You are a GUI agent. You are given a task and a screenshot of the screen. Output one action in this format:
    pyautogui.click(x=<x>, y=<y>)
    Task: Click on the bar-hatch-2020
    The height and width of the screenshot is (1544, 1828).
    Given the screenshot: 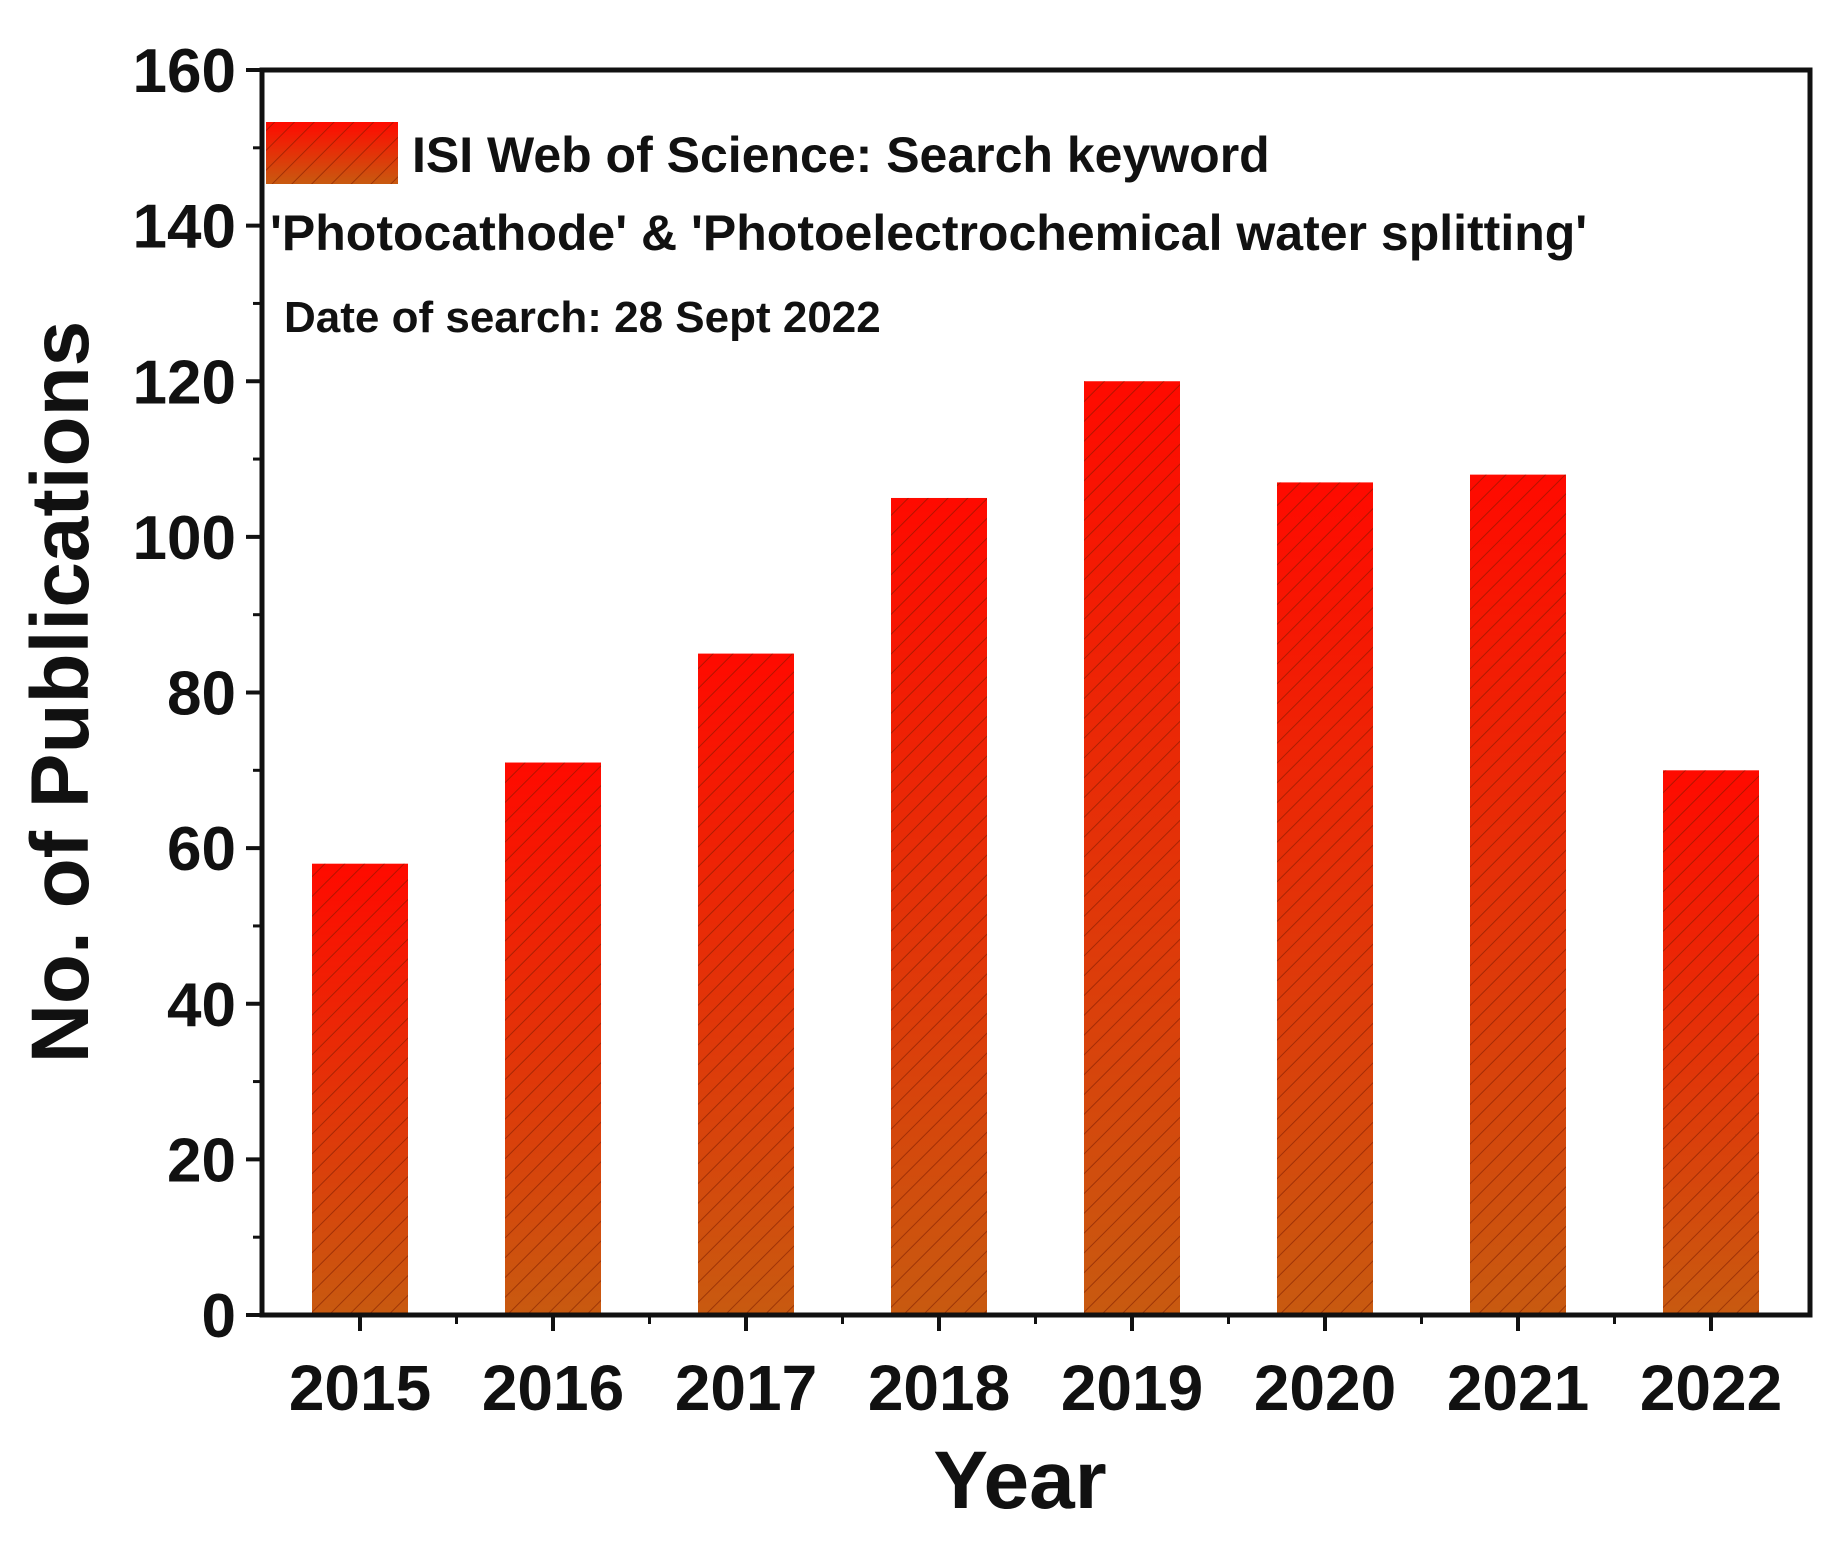 What is the action you would take?
    pyautogui.click(x=1325, y=898)
    